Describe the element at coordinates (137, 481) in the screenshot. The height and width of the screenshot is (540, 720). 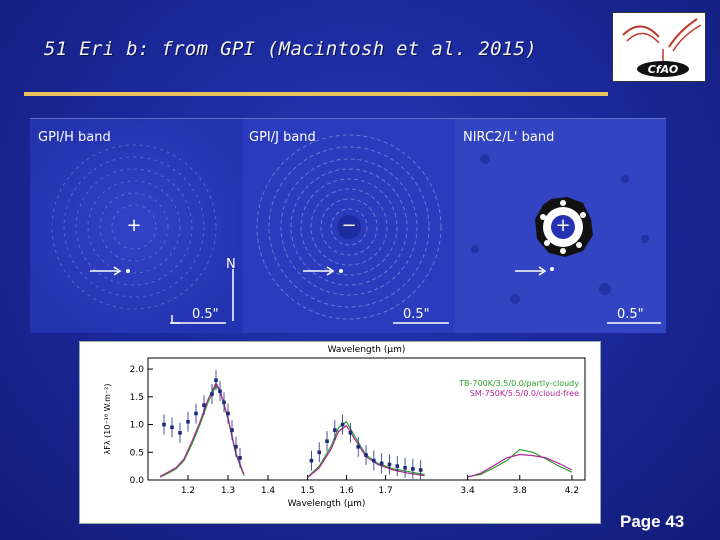
I see `y-tick-label: 0.0` at that location.